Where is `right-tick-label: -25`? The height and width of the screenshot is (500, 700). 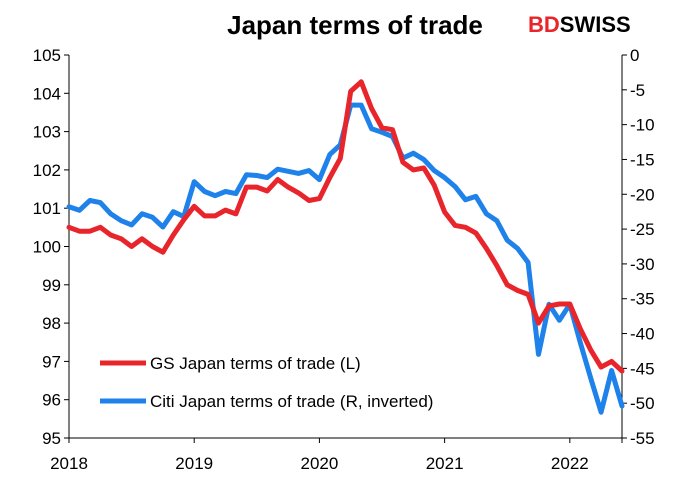 right-tick-label: -25 is located at coordinates (642, 229).